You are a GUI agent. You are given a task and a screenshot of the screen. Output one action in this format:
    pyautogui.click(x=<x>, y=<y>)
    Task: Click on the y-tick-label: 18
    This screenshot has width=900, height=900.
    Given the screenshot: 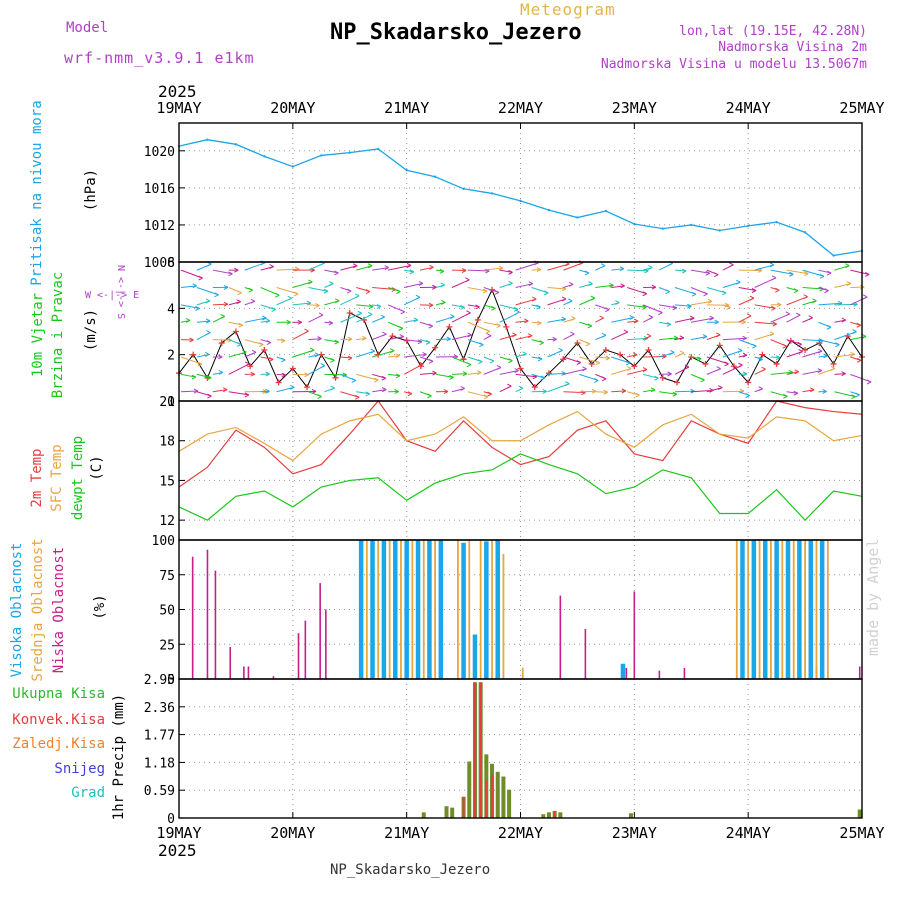 What is the action you would take?
    pyautogui.click(x=167, y=442)
    